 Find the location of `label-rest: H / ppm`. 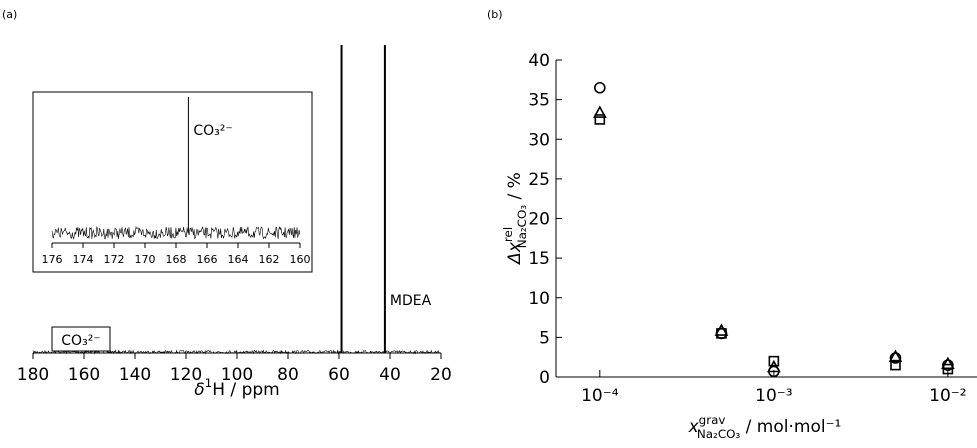

label-rest: H / ppm is located at coordinates (245, 390).